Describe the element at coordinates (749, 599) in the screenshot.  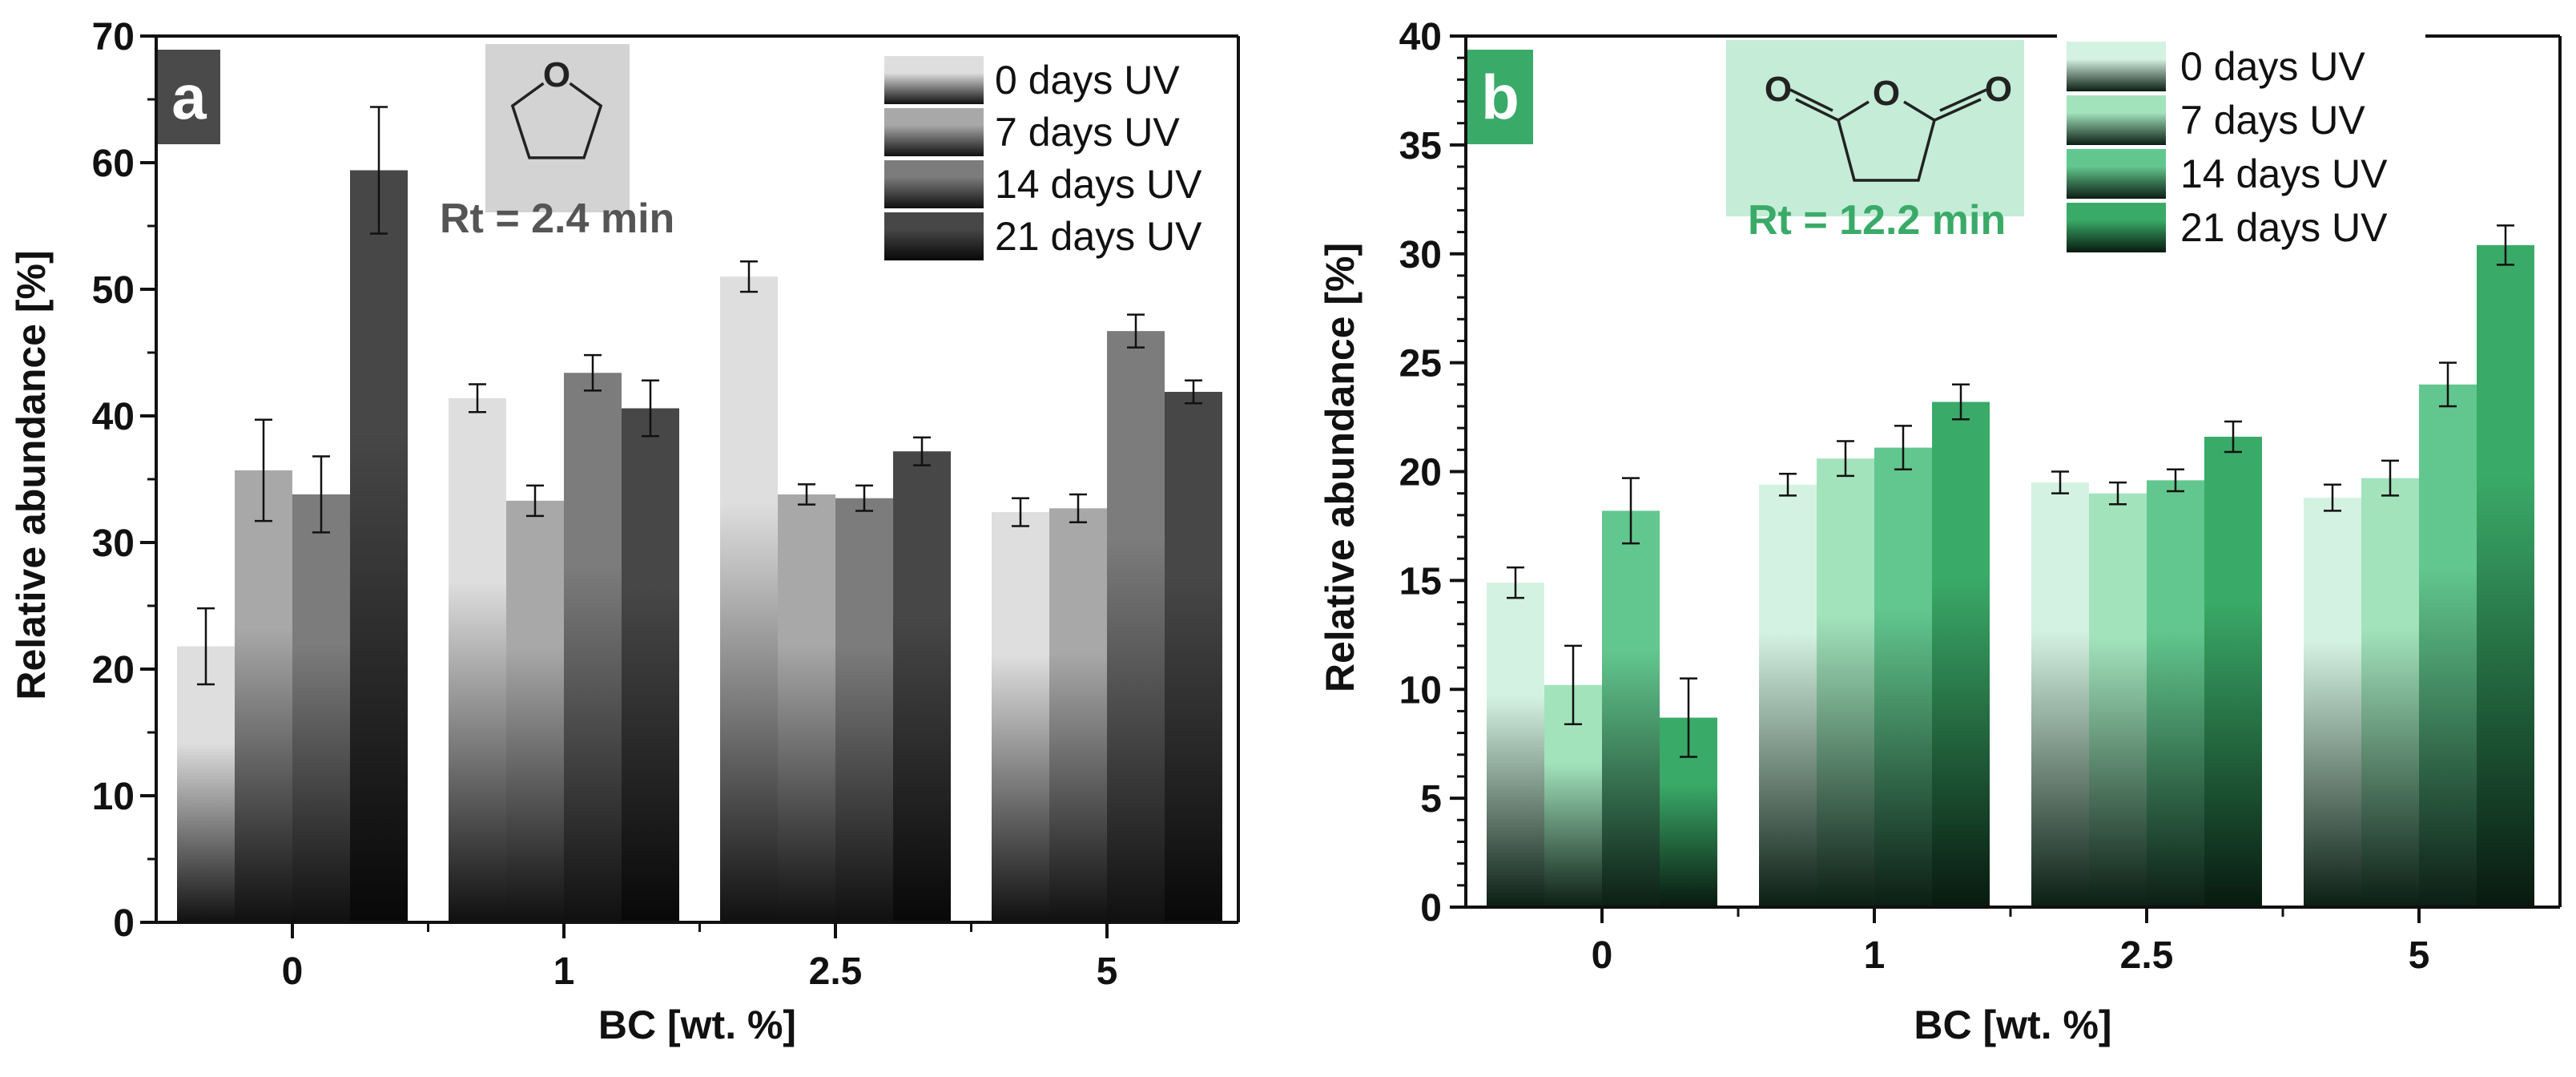
I see `bar-a-0-days-uv-bc-2.5` at that location.